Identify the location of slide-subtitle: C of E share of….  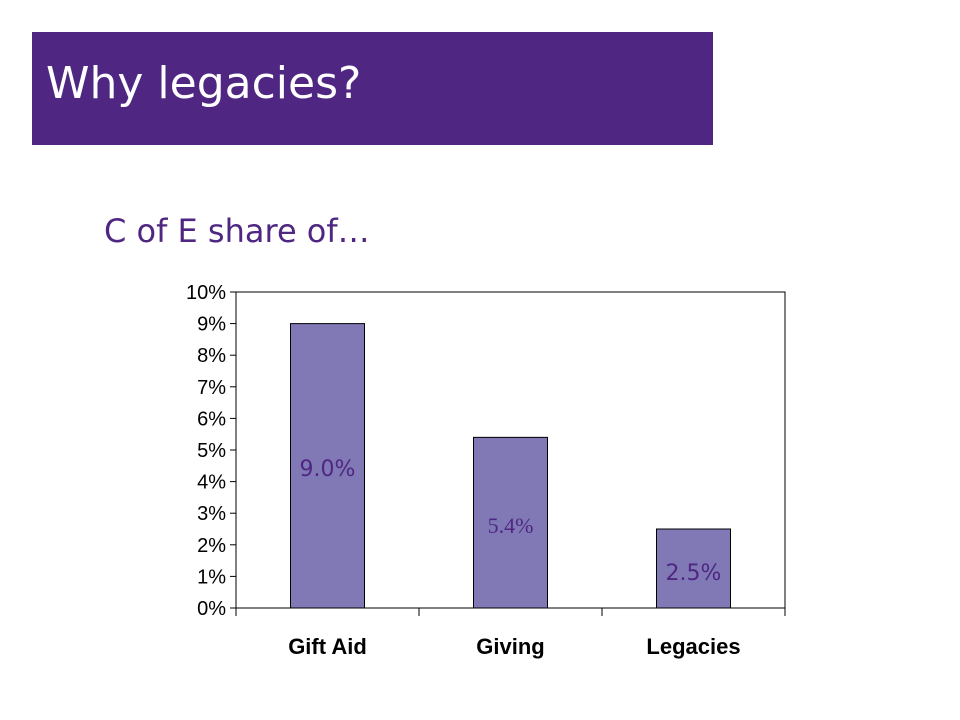
(237, 231).